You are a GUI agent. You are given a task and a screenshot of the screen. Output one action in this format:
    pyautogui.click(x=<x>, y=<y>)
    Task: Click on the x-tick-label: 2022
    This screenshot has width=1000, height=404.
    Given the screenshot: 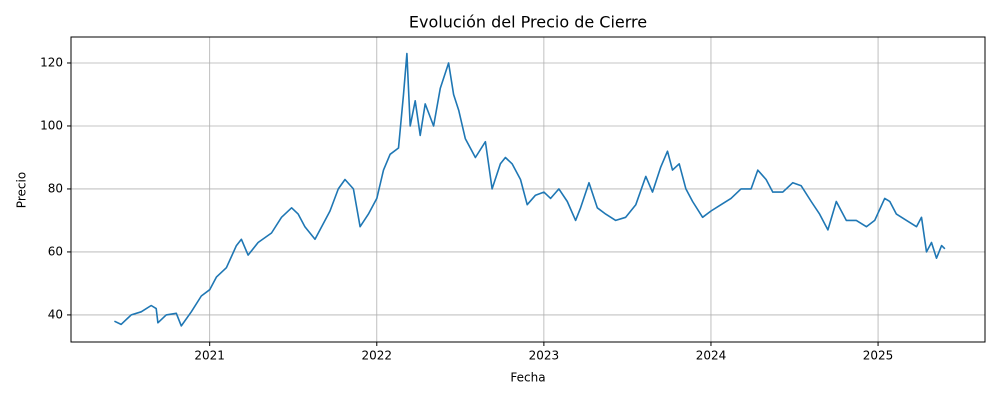 What is the action you would take?
    pyautogui.click(x=377, y=356)
    